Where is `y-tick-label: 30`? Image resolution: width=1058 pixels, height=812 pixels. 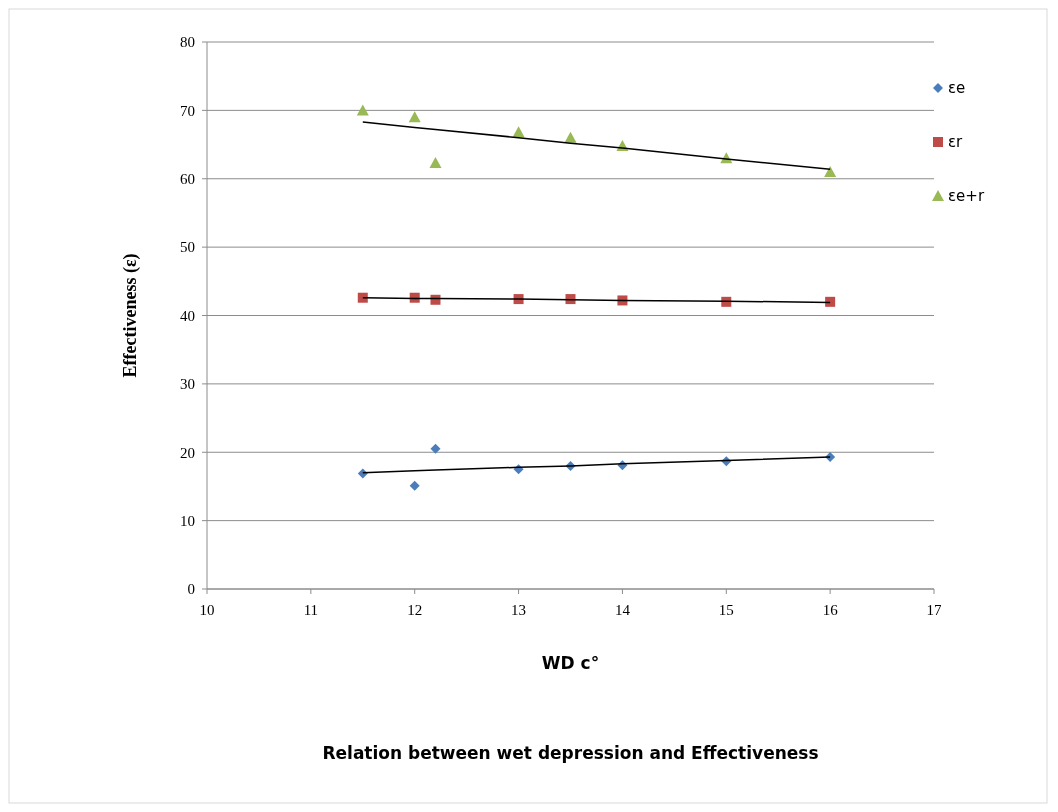
y-tick-label: 30 is located at coordinates (187, 384).